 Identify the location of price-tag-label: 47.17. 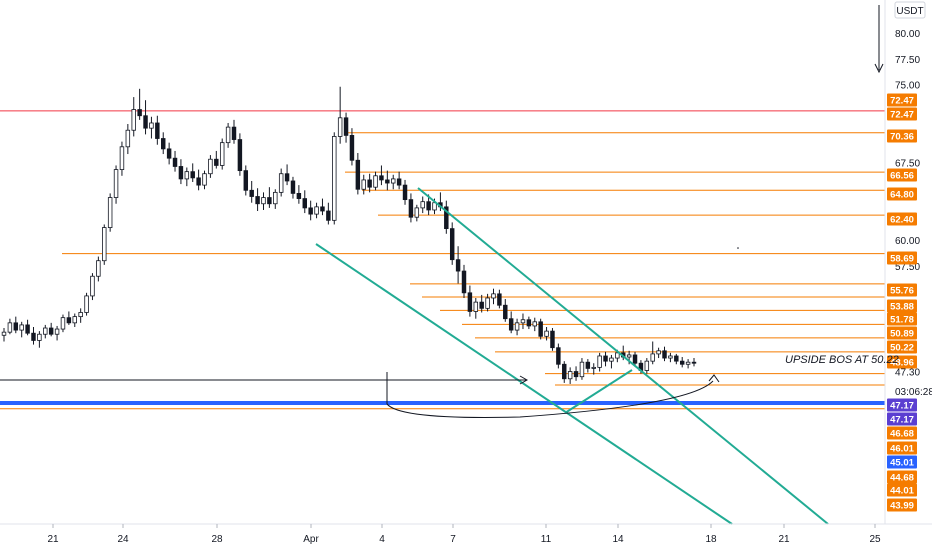
(902, 420).